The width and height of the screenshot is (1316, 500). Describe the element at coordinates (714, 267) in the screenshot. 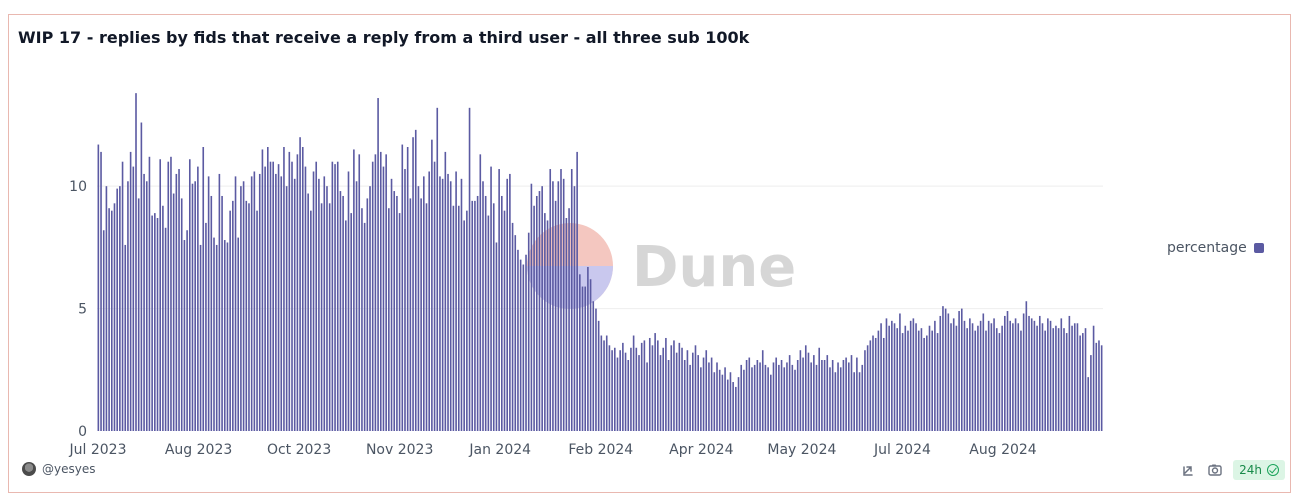

I see `watermark-text: Dune` at that location.